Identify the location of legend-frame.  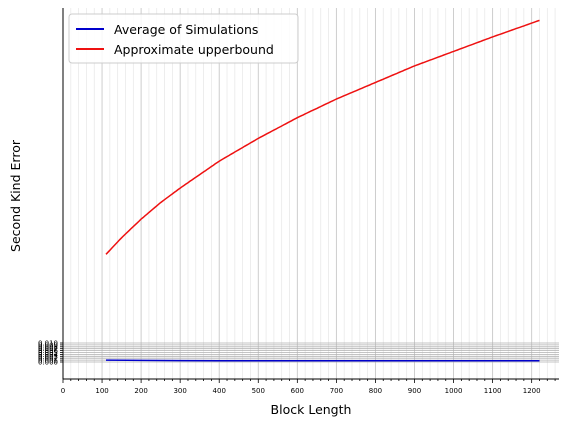
(183, 38).